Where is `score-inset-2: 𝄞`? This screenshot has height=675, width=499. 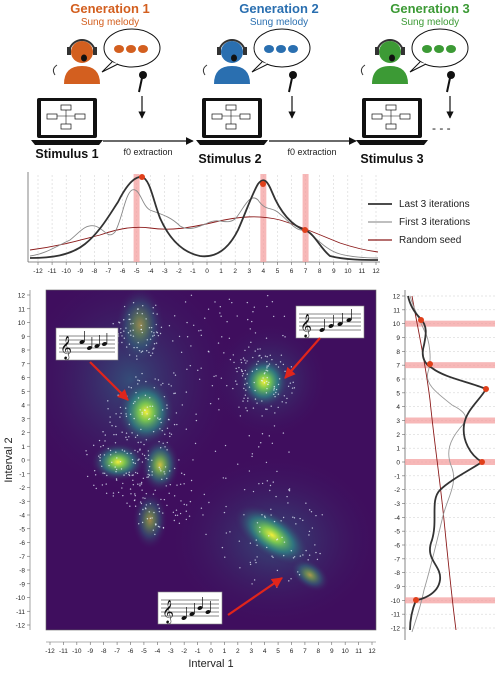
score-inset-2: 𝄞 is located at coordinates (330, 322).